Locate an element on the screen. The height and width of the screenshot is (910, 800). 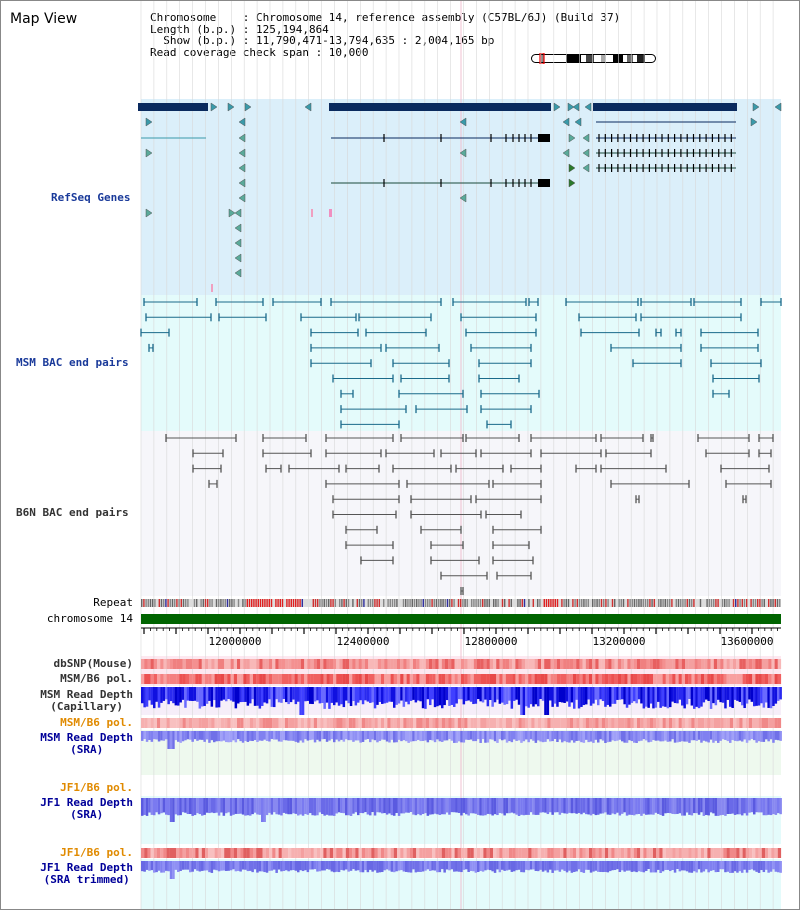
track-label-b6n-bac: B6N BAC end pairs is located at coordinates (72, 512).